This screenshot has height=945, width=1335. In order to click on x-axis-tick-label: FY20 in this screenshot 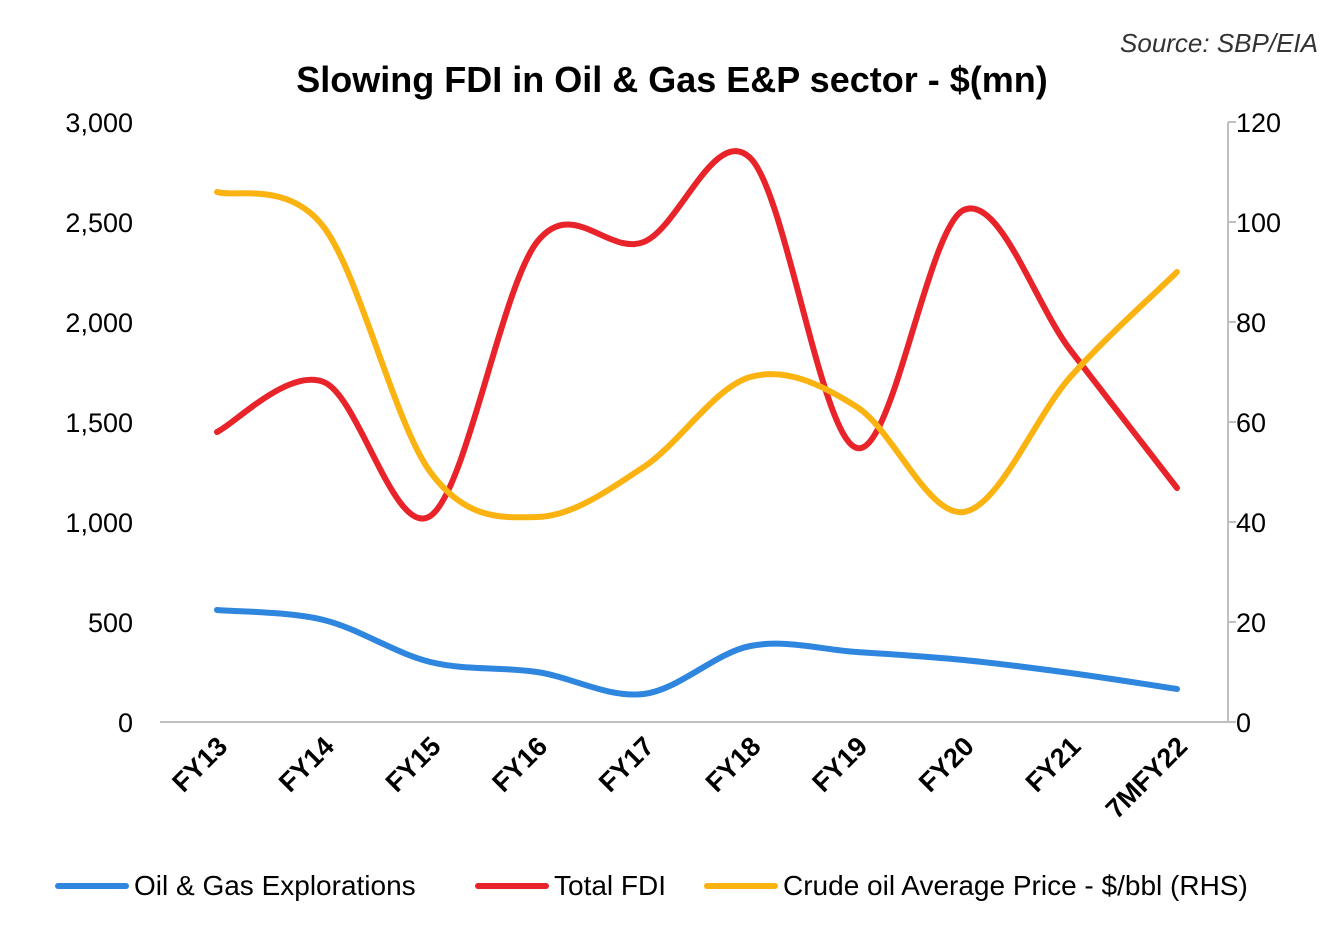, I will do `click(946, 764)`.